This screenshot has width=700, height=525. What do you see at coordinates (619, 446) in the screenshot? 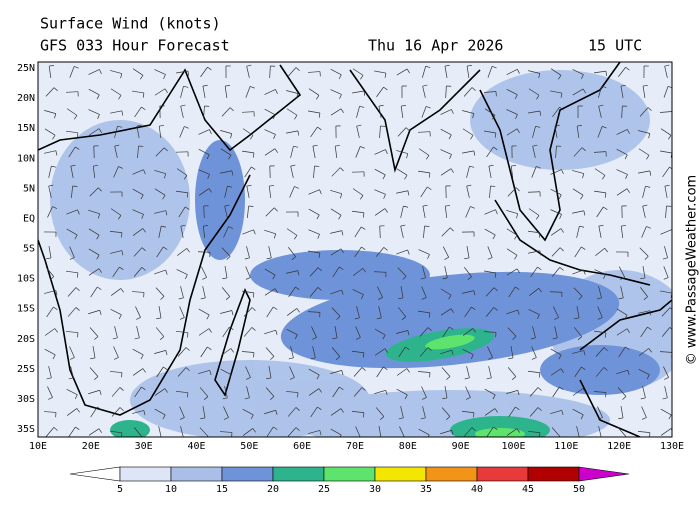
I see `lon-label: 120E` at bounding box center [619, 446].